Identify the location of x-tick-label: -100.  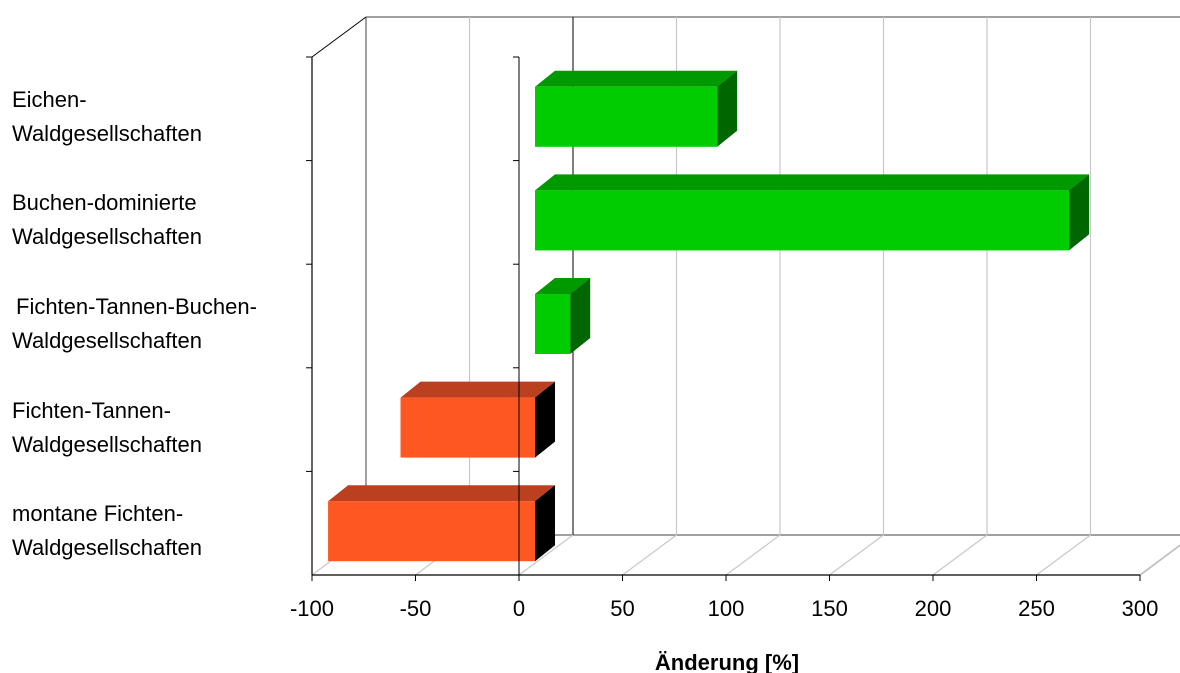
(312, 608).